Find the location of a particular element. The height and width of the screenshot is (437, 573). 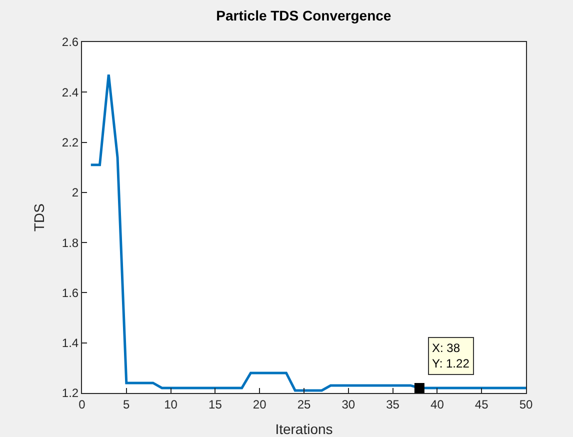

x-tick-label: 10 is located at coordinates (171, 404).